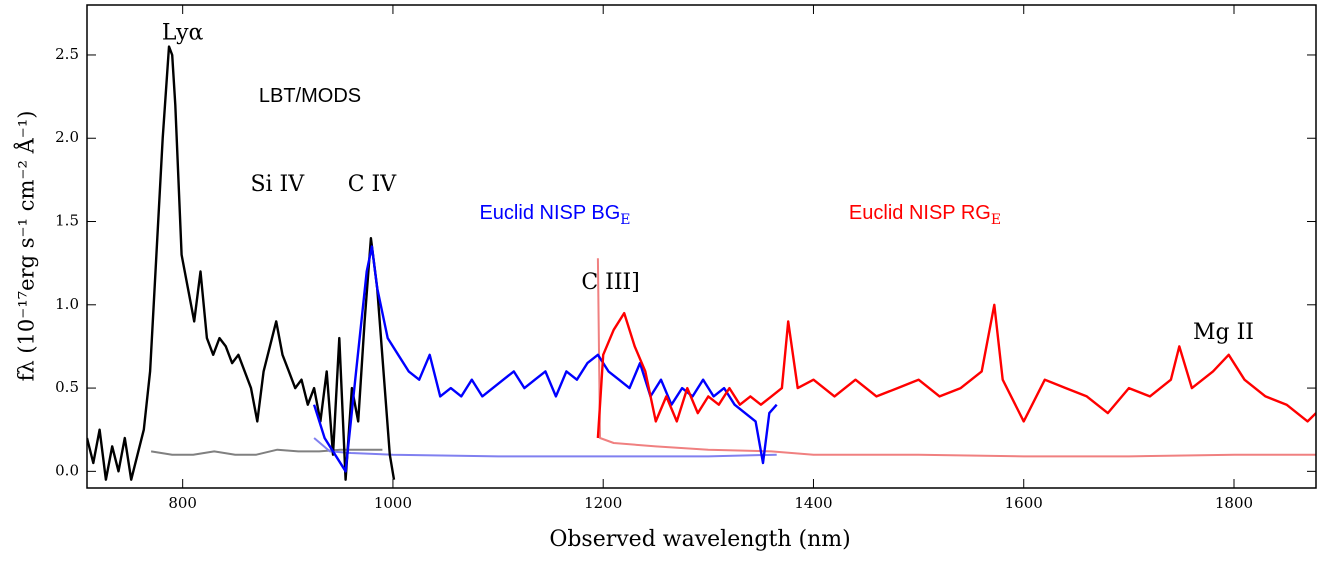 The image size is (1330, 563). I want to click on series-name: Euclid NISP BG, so click(549, 213).